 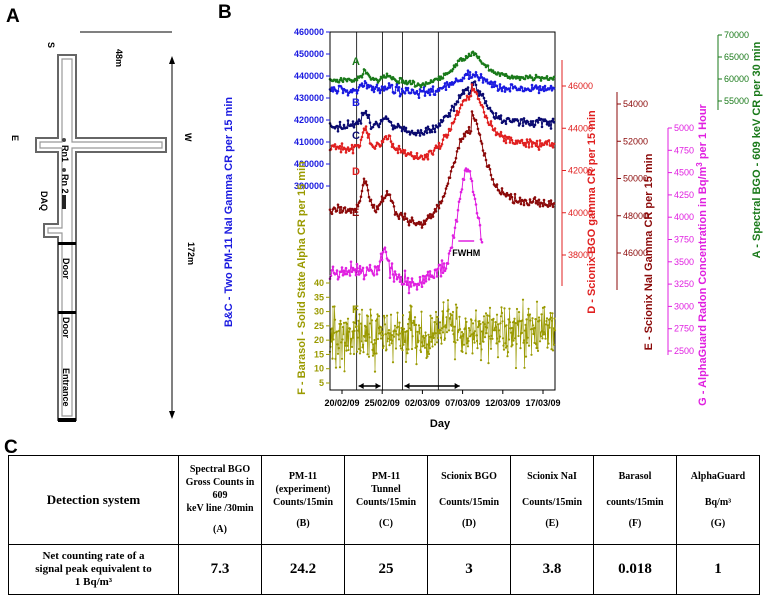 What do you see at coordinates (13, 16) in the screenshot?
I see `panel-label-a: A` at bounding box center [13, 16].